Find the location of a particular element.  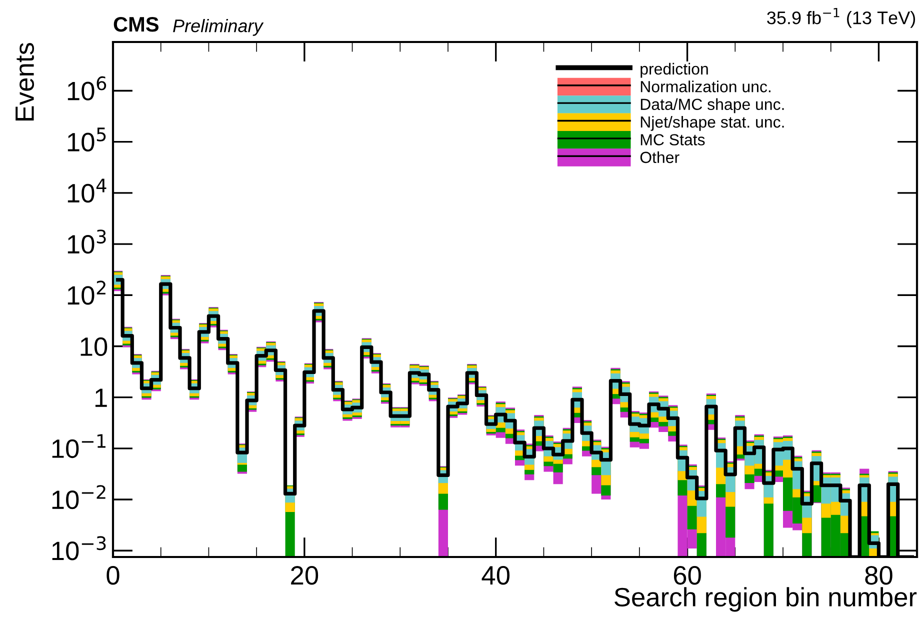

y-tick-label: 10$^{−2}$ is located at coordinates (79, 497).